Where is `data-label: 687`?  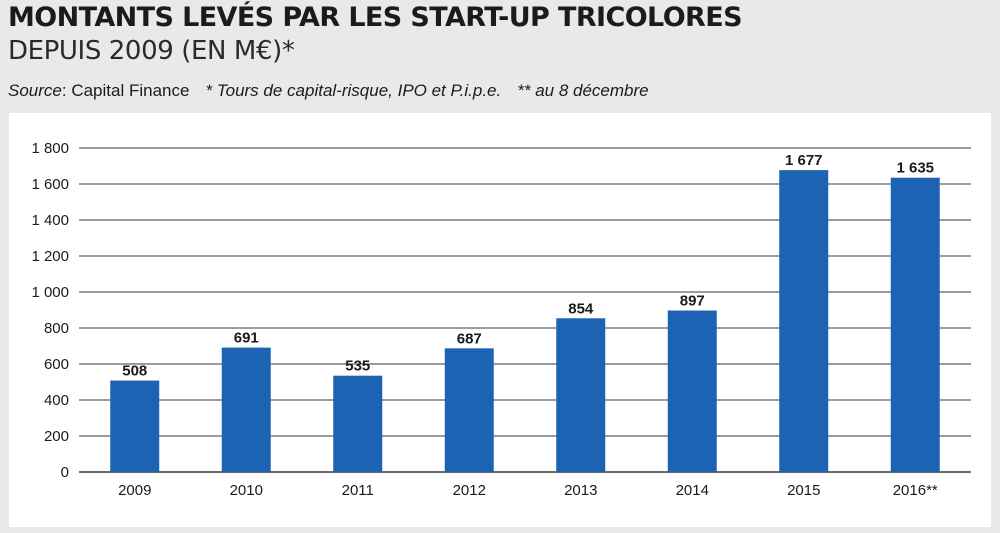
data-label: 687 is located at coordinates (469, 338).